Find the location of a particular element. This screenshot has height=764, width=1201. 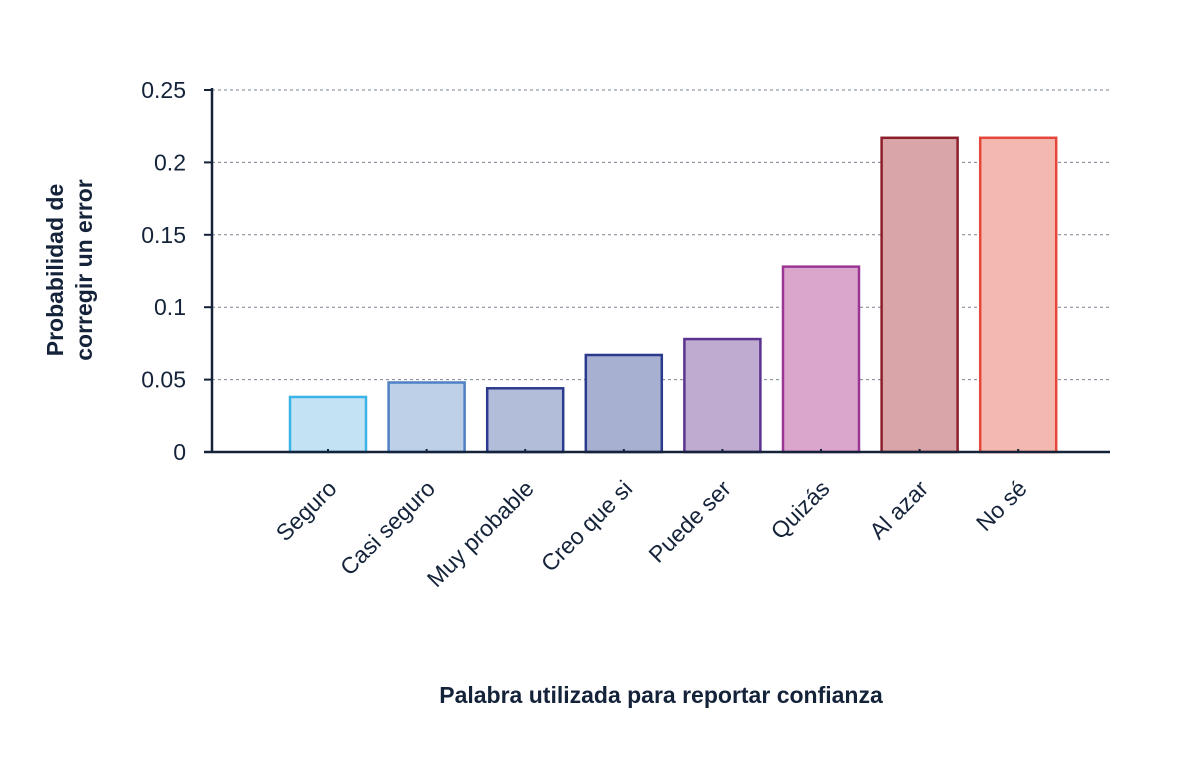

bar-quizás is located at coordinates (821, 359).